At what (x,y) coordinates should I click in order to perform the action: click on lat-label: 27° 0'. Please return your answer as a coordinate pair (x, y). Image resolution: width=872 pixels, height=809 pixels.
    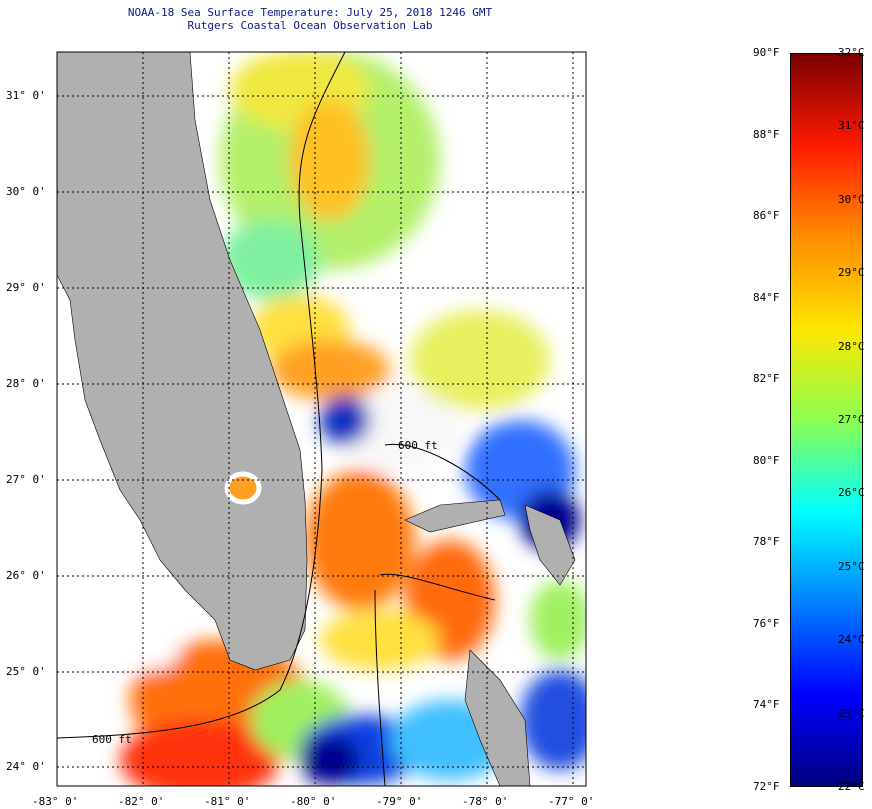
    Looking at the image, I should click on (26, 479).